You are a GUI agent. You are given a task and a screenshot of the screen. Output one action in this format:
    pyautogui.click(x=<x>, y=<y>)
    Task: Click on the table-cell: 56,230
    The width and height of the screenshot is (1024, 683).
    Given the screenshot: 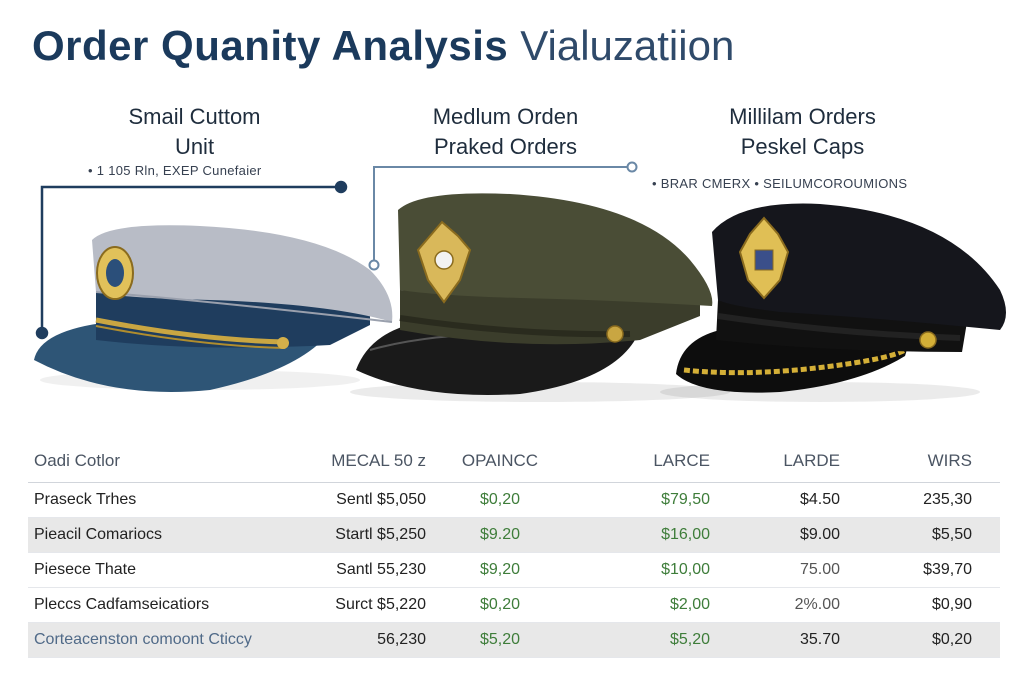 What is the action you would take?
    pyautogui.click(x=401, y=639)
    